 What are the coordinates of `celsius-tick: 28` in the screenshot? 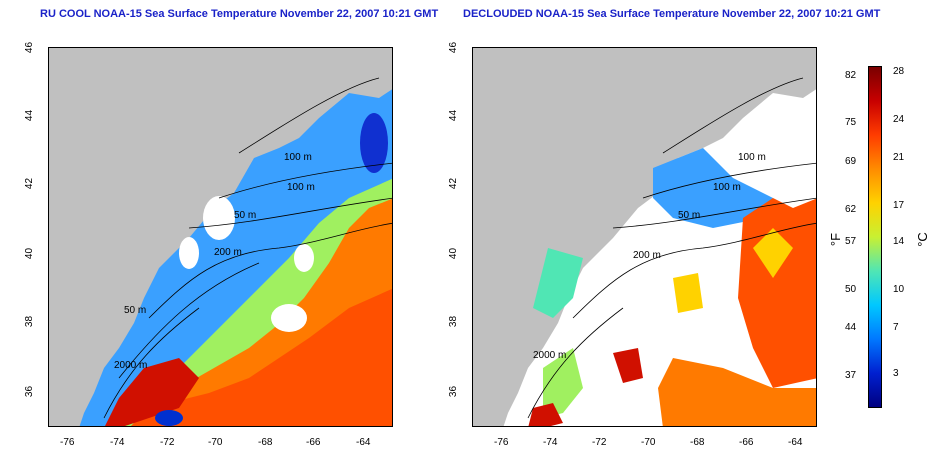 It's located at (899, 71).